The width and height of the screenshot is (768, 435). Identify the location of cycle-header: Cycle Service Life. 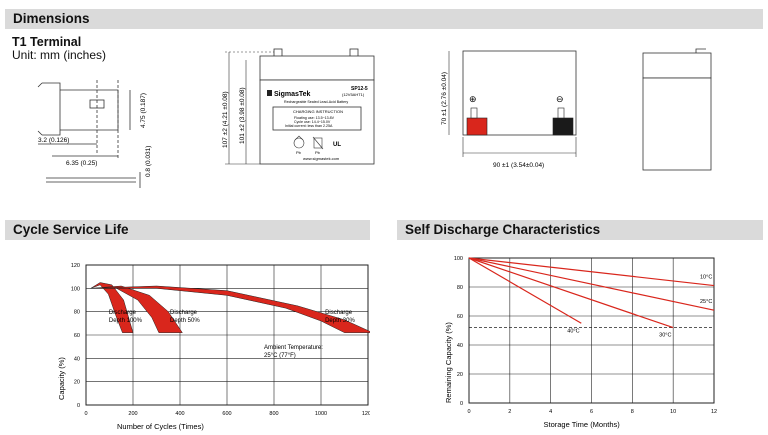
(187, 230).